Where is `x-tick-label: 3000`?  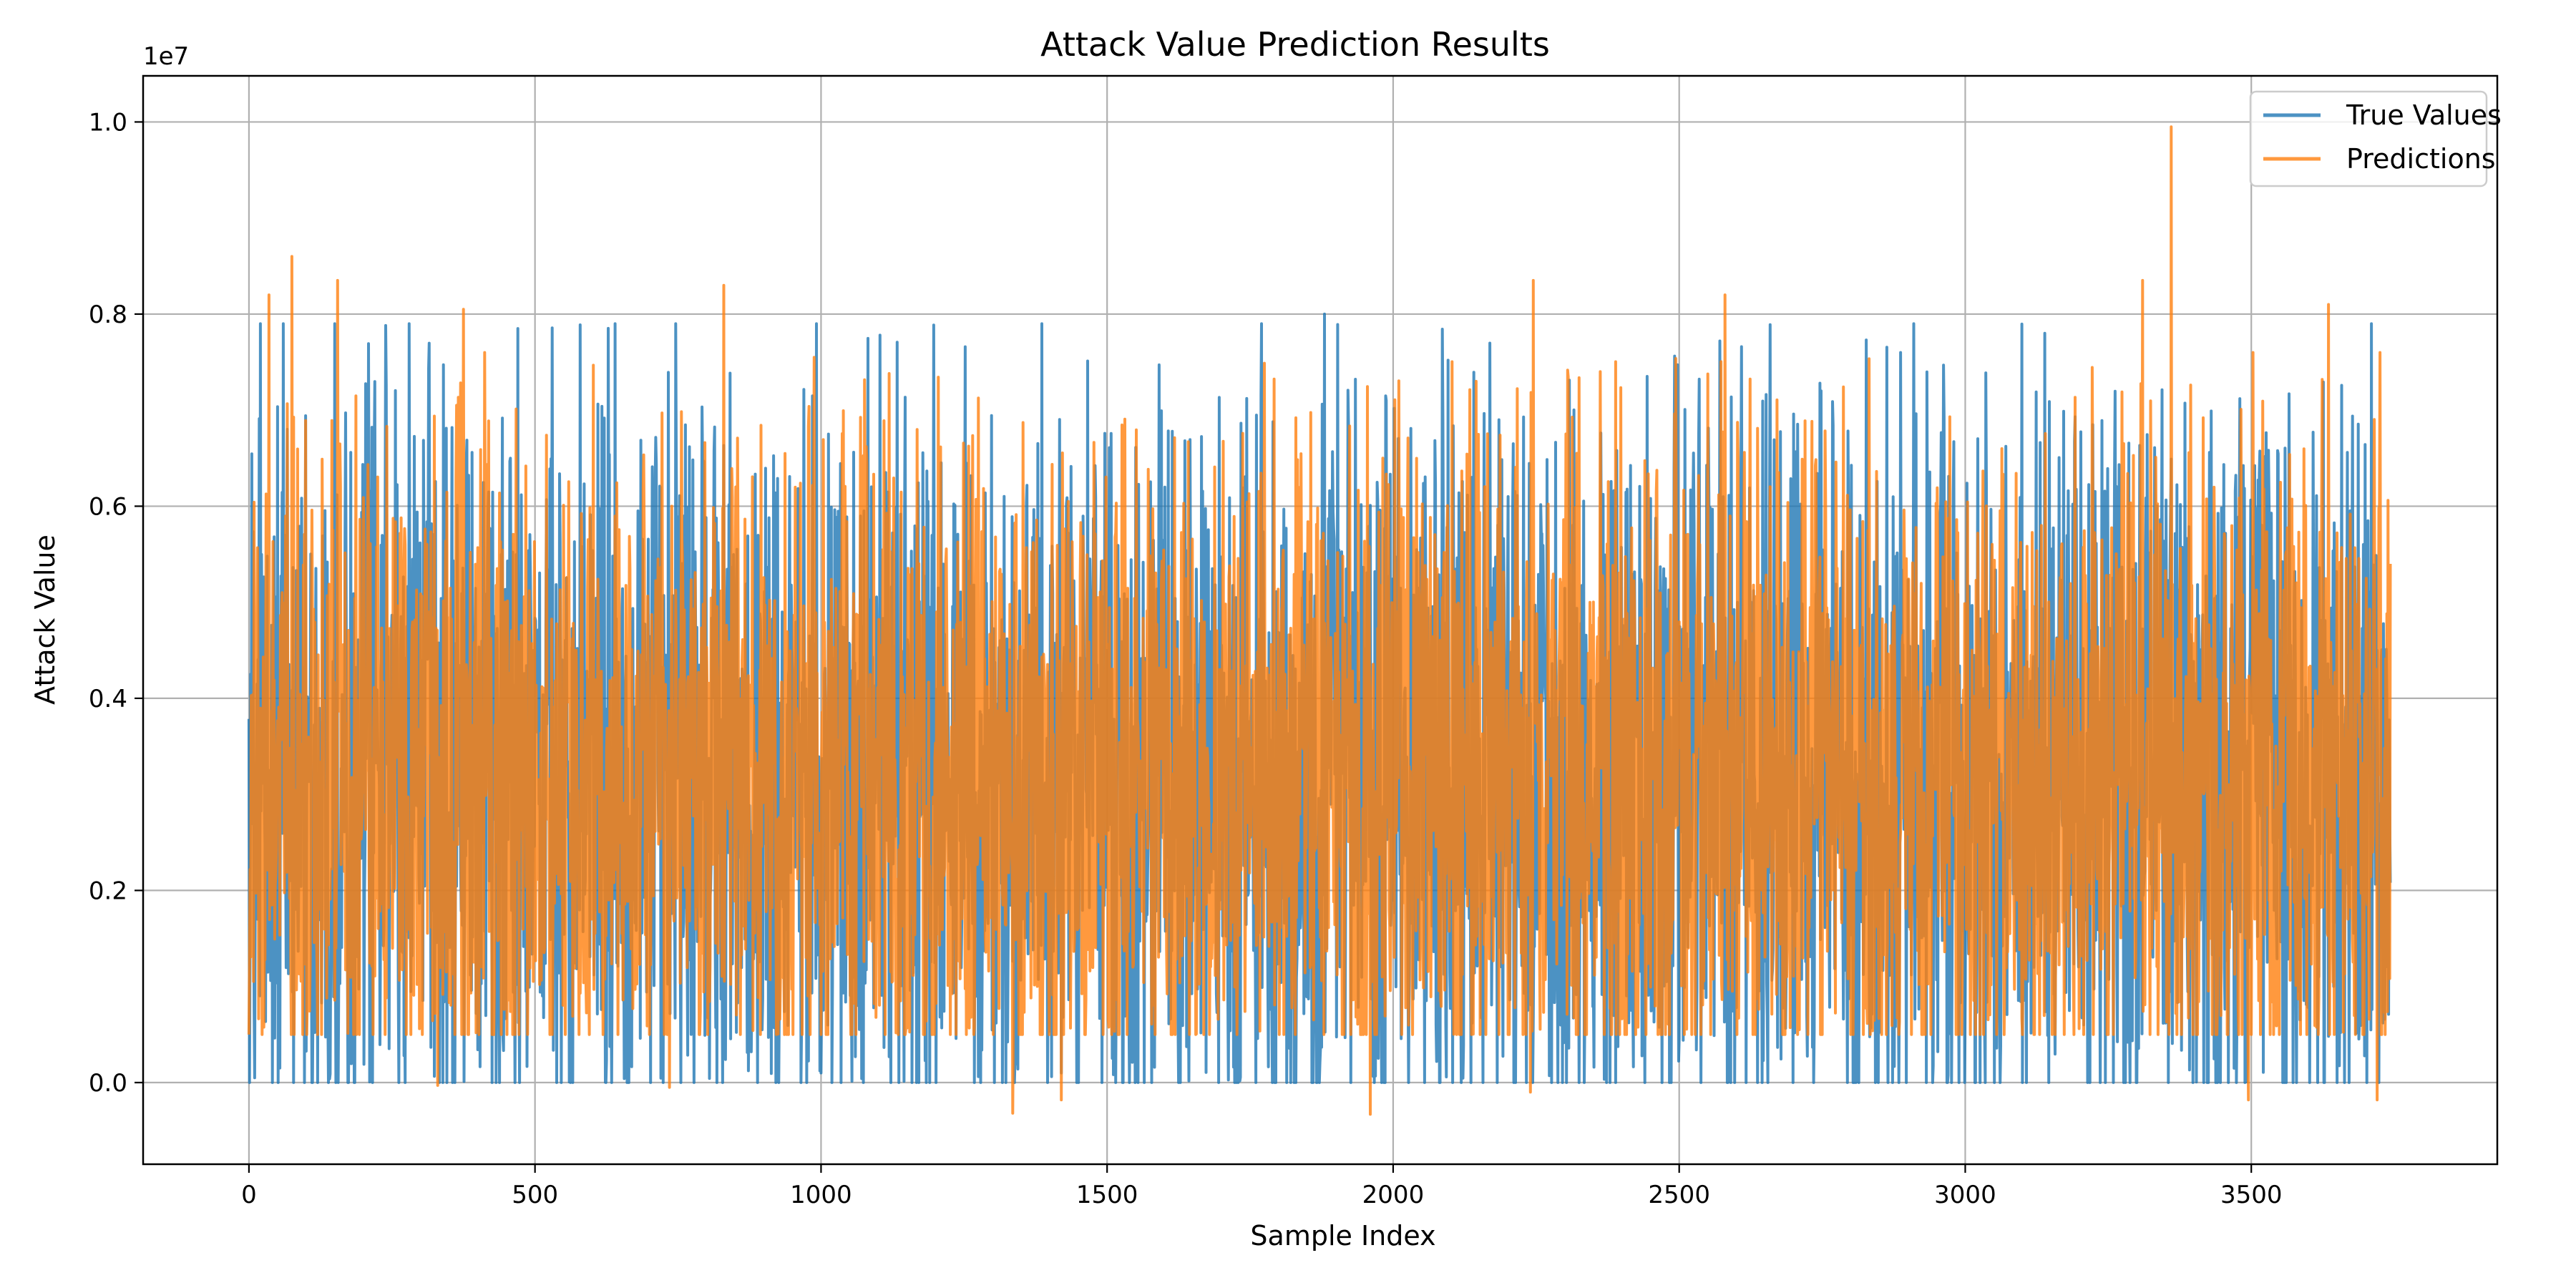 x-tick-label: 3000 is located at coordinates (1965, 1195).